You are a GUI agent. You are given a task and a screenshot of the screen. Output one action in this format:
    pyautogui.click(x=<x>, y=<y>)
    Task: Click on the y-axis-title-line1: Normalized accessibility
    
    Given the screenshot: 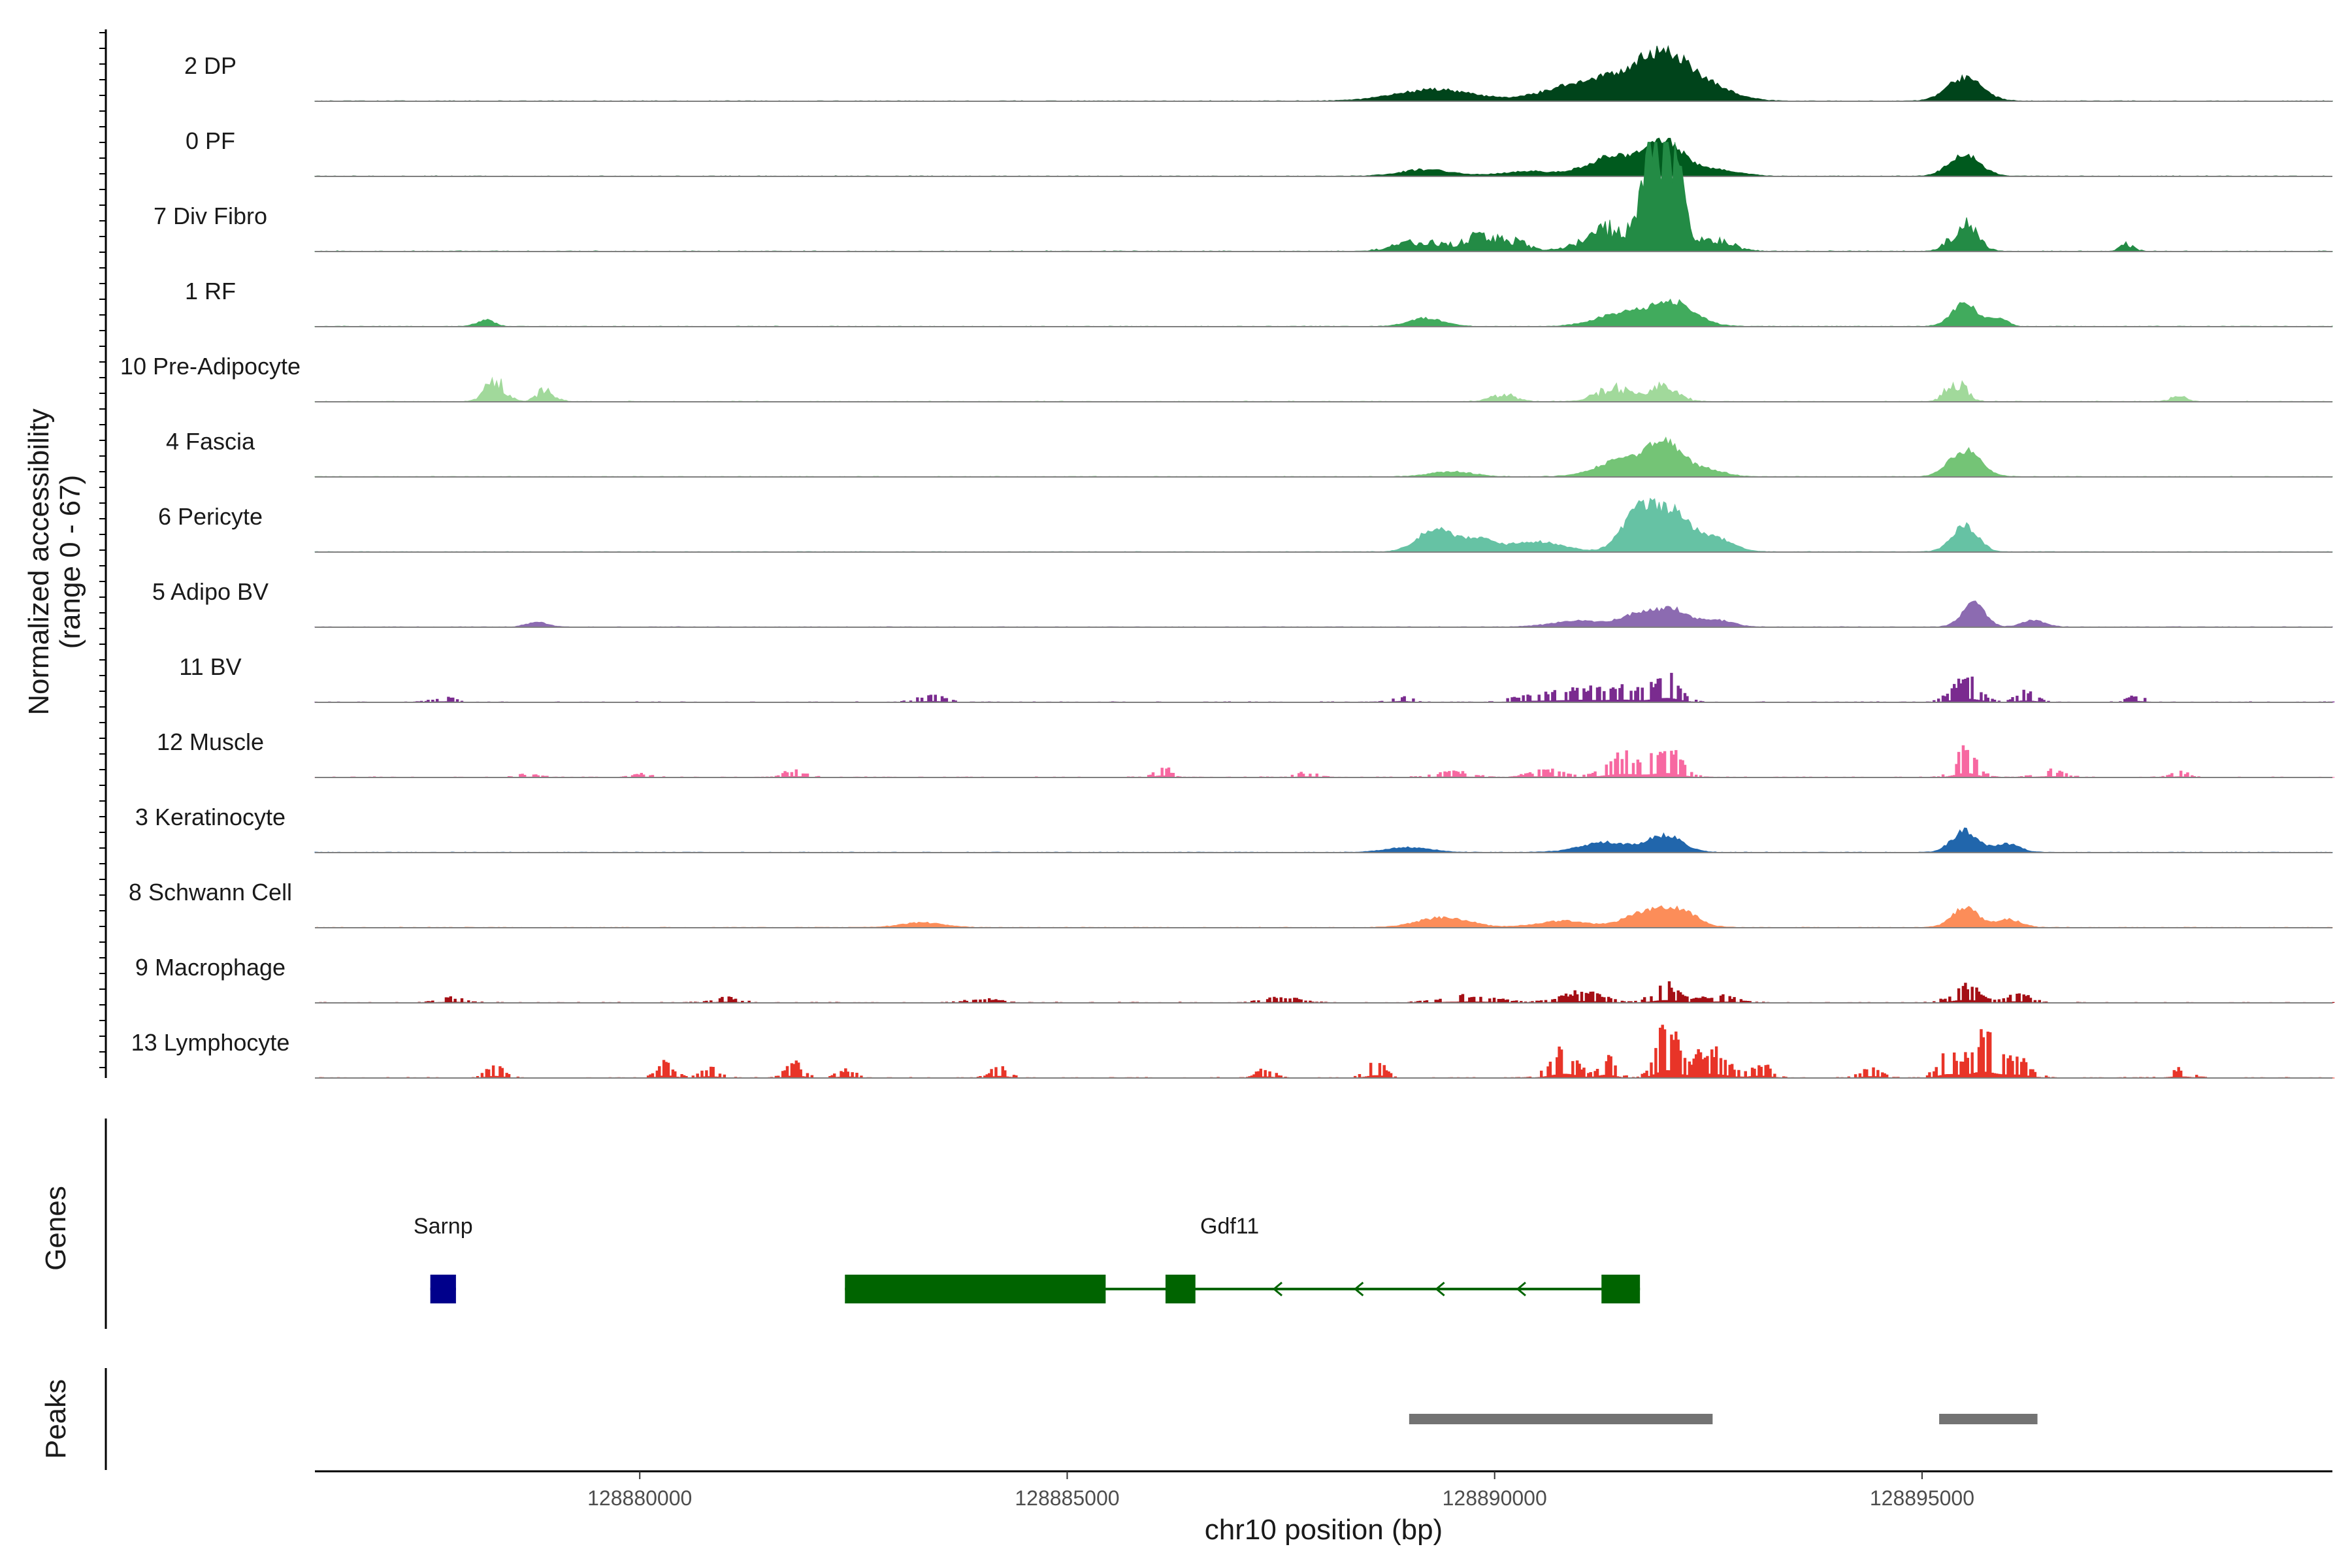 What is the action you would take?
    pyautogui.click(x=39, y=561)
    